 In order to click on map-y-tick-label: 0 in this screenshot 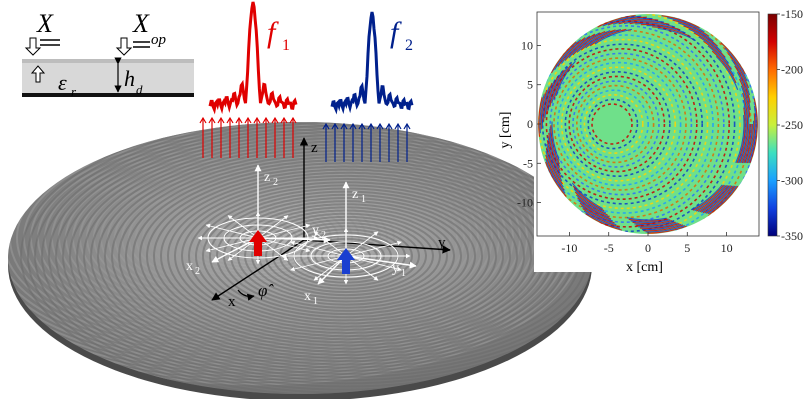, I will do `click(530, 124)`.